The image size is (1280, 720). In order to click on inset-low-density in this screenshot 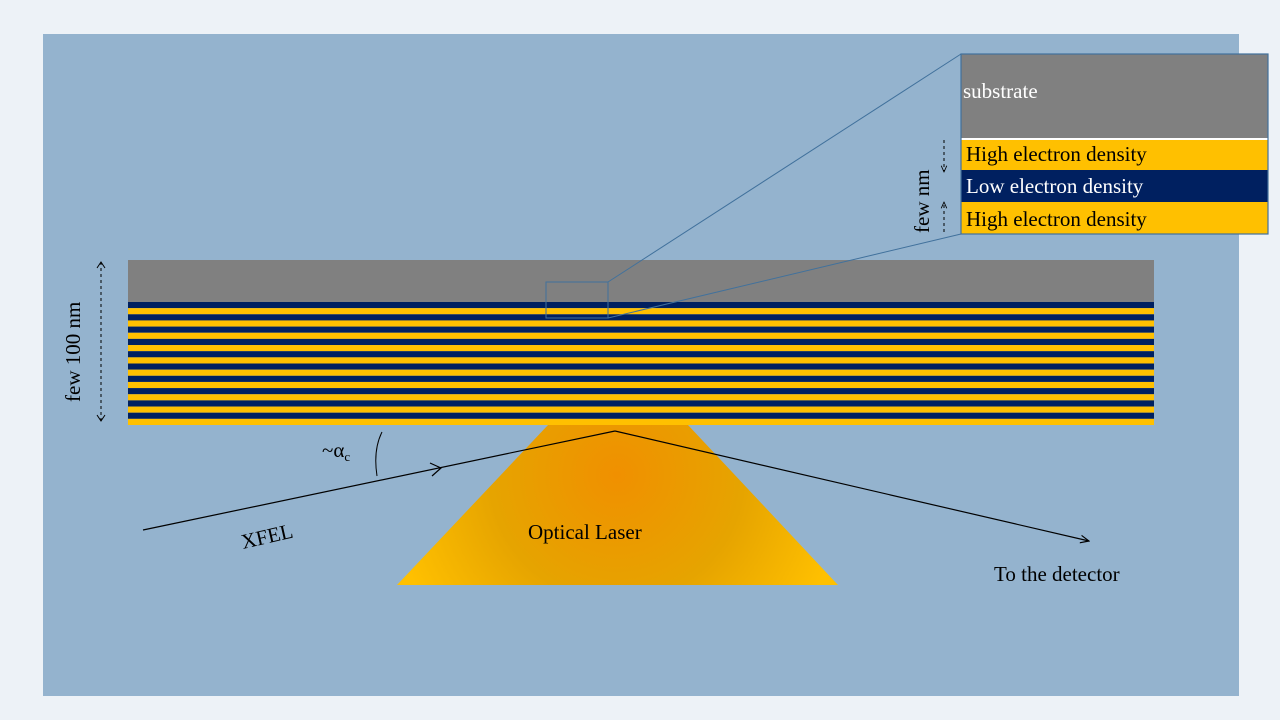, I will do `click(1114, 186)`.